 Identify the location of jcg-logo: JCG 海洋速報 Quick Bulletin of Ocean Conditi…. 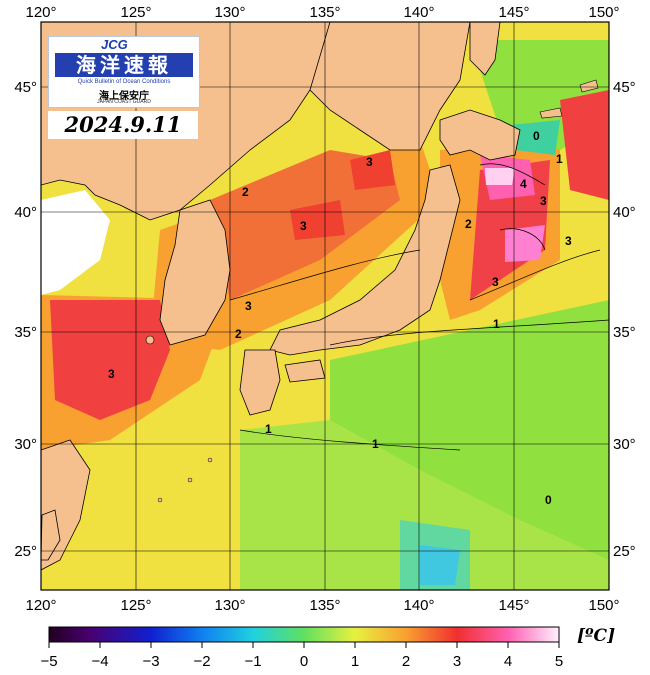
(124, 72).